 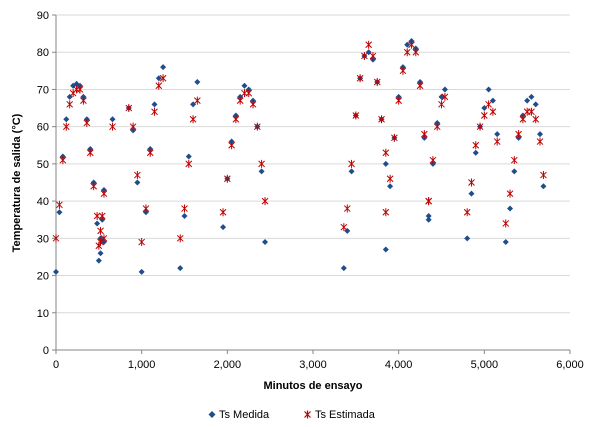 I want to click on x-tick-label: 2,000, so click(x=228, y=365).